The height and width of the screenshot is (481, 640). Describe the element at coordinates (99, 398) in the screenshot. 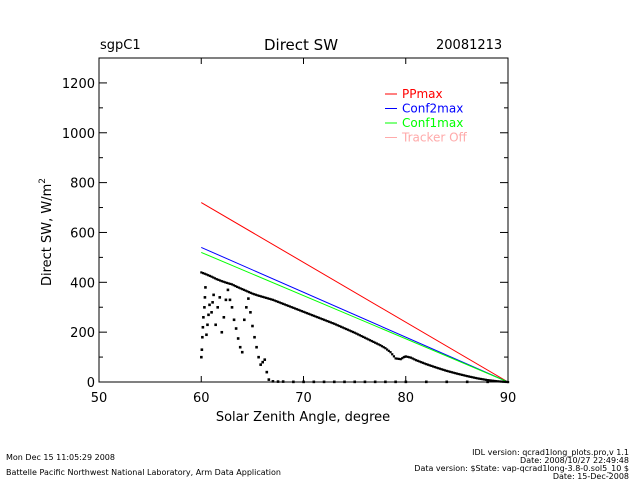

I see `x-tick-label: 50` at that location.